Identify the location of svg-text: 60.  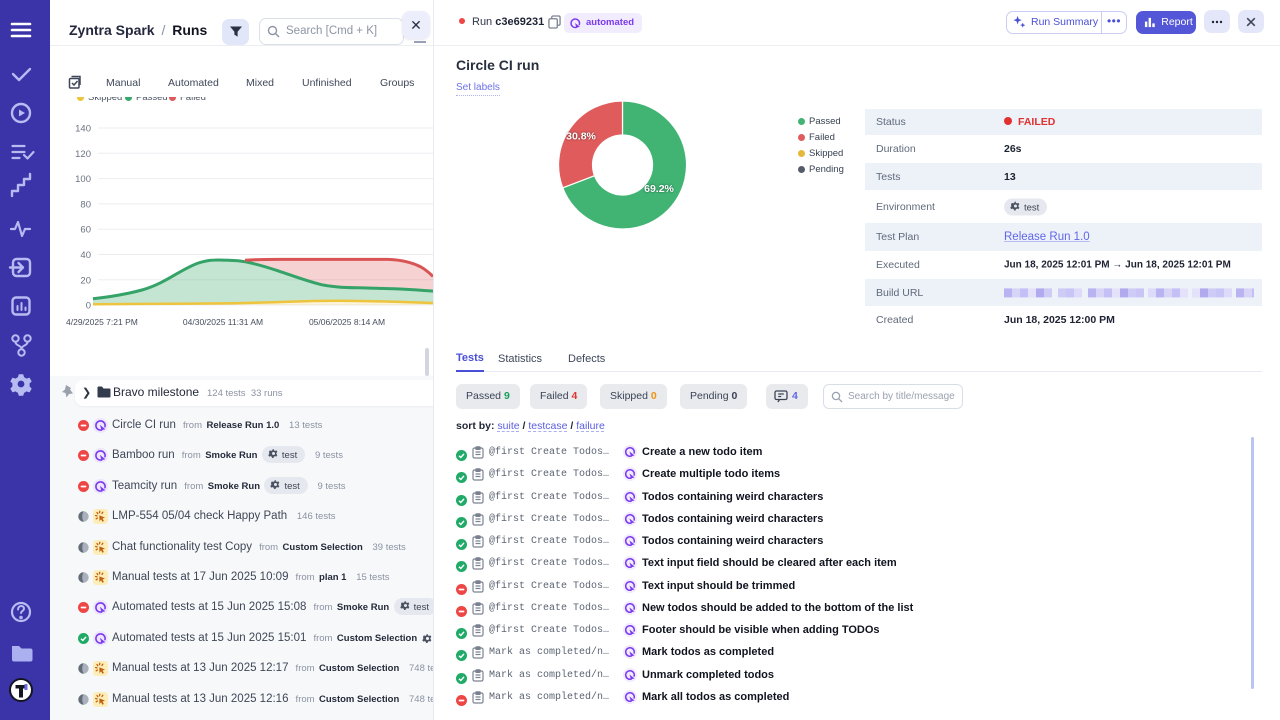
(85, 230).